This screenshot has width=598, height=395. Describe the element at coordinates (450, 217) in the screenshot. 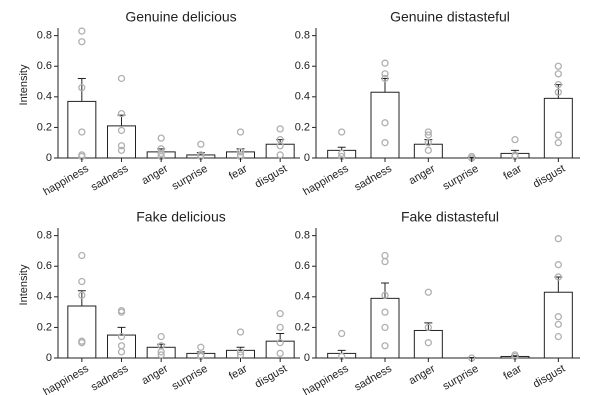

I see `panel-title: Fake distasteful` at that location.